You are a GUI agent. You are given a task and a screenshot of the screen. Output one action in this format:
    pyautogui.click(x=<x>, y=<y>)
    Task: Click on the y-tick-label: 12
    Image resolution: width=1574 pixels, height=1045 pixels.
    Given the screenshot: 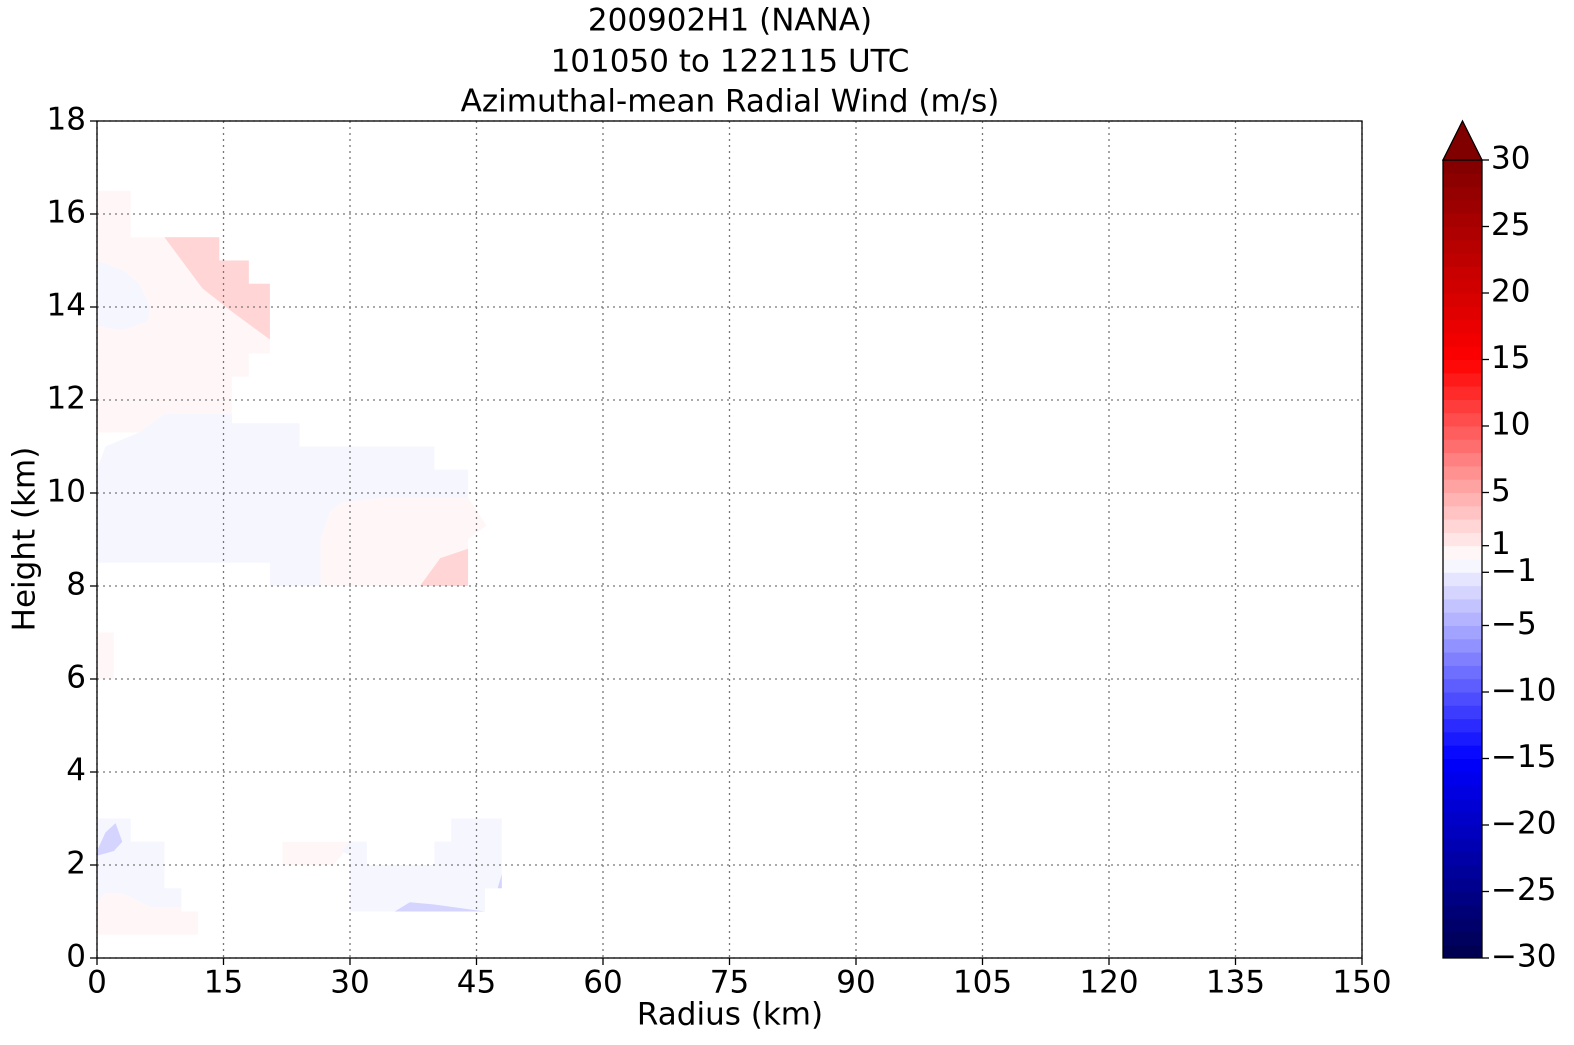 What is the action you would take?
    pyautogui.click(x=66, y=399)
    